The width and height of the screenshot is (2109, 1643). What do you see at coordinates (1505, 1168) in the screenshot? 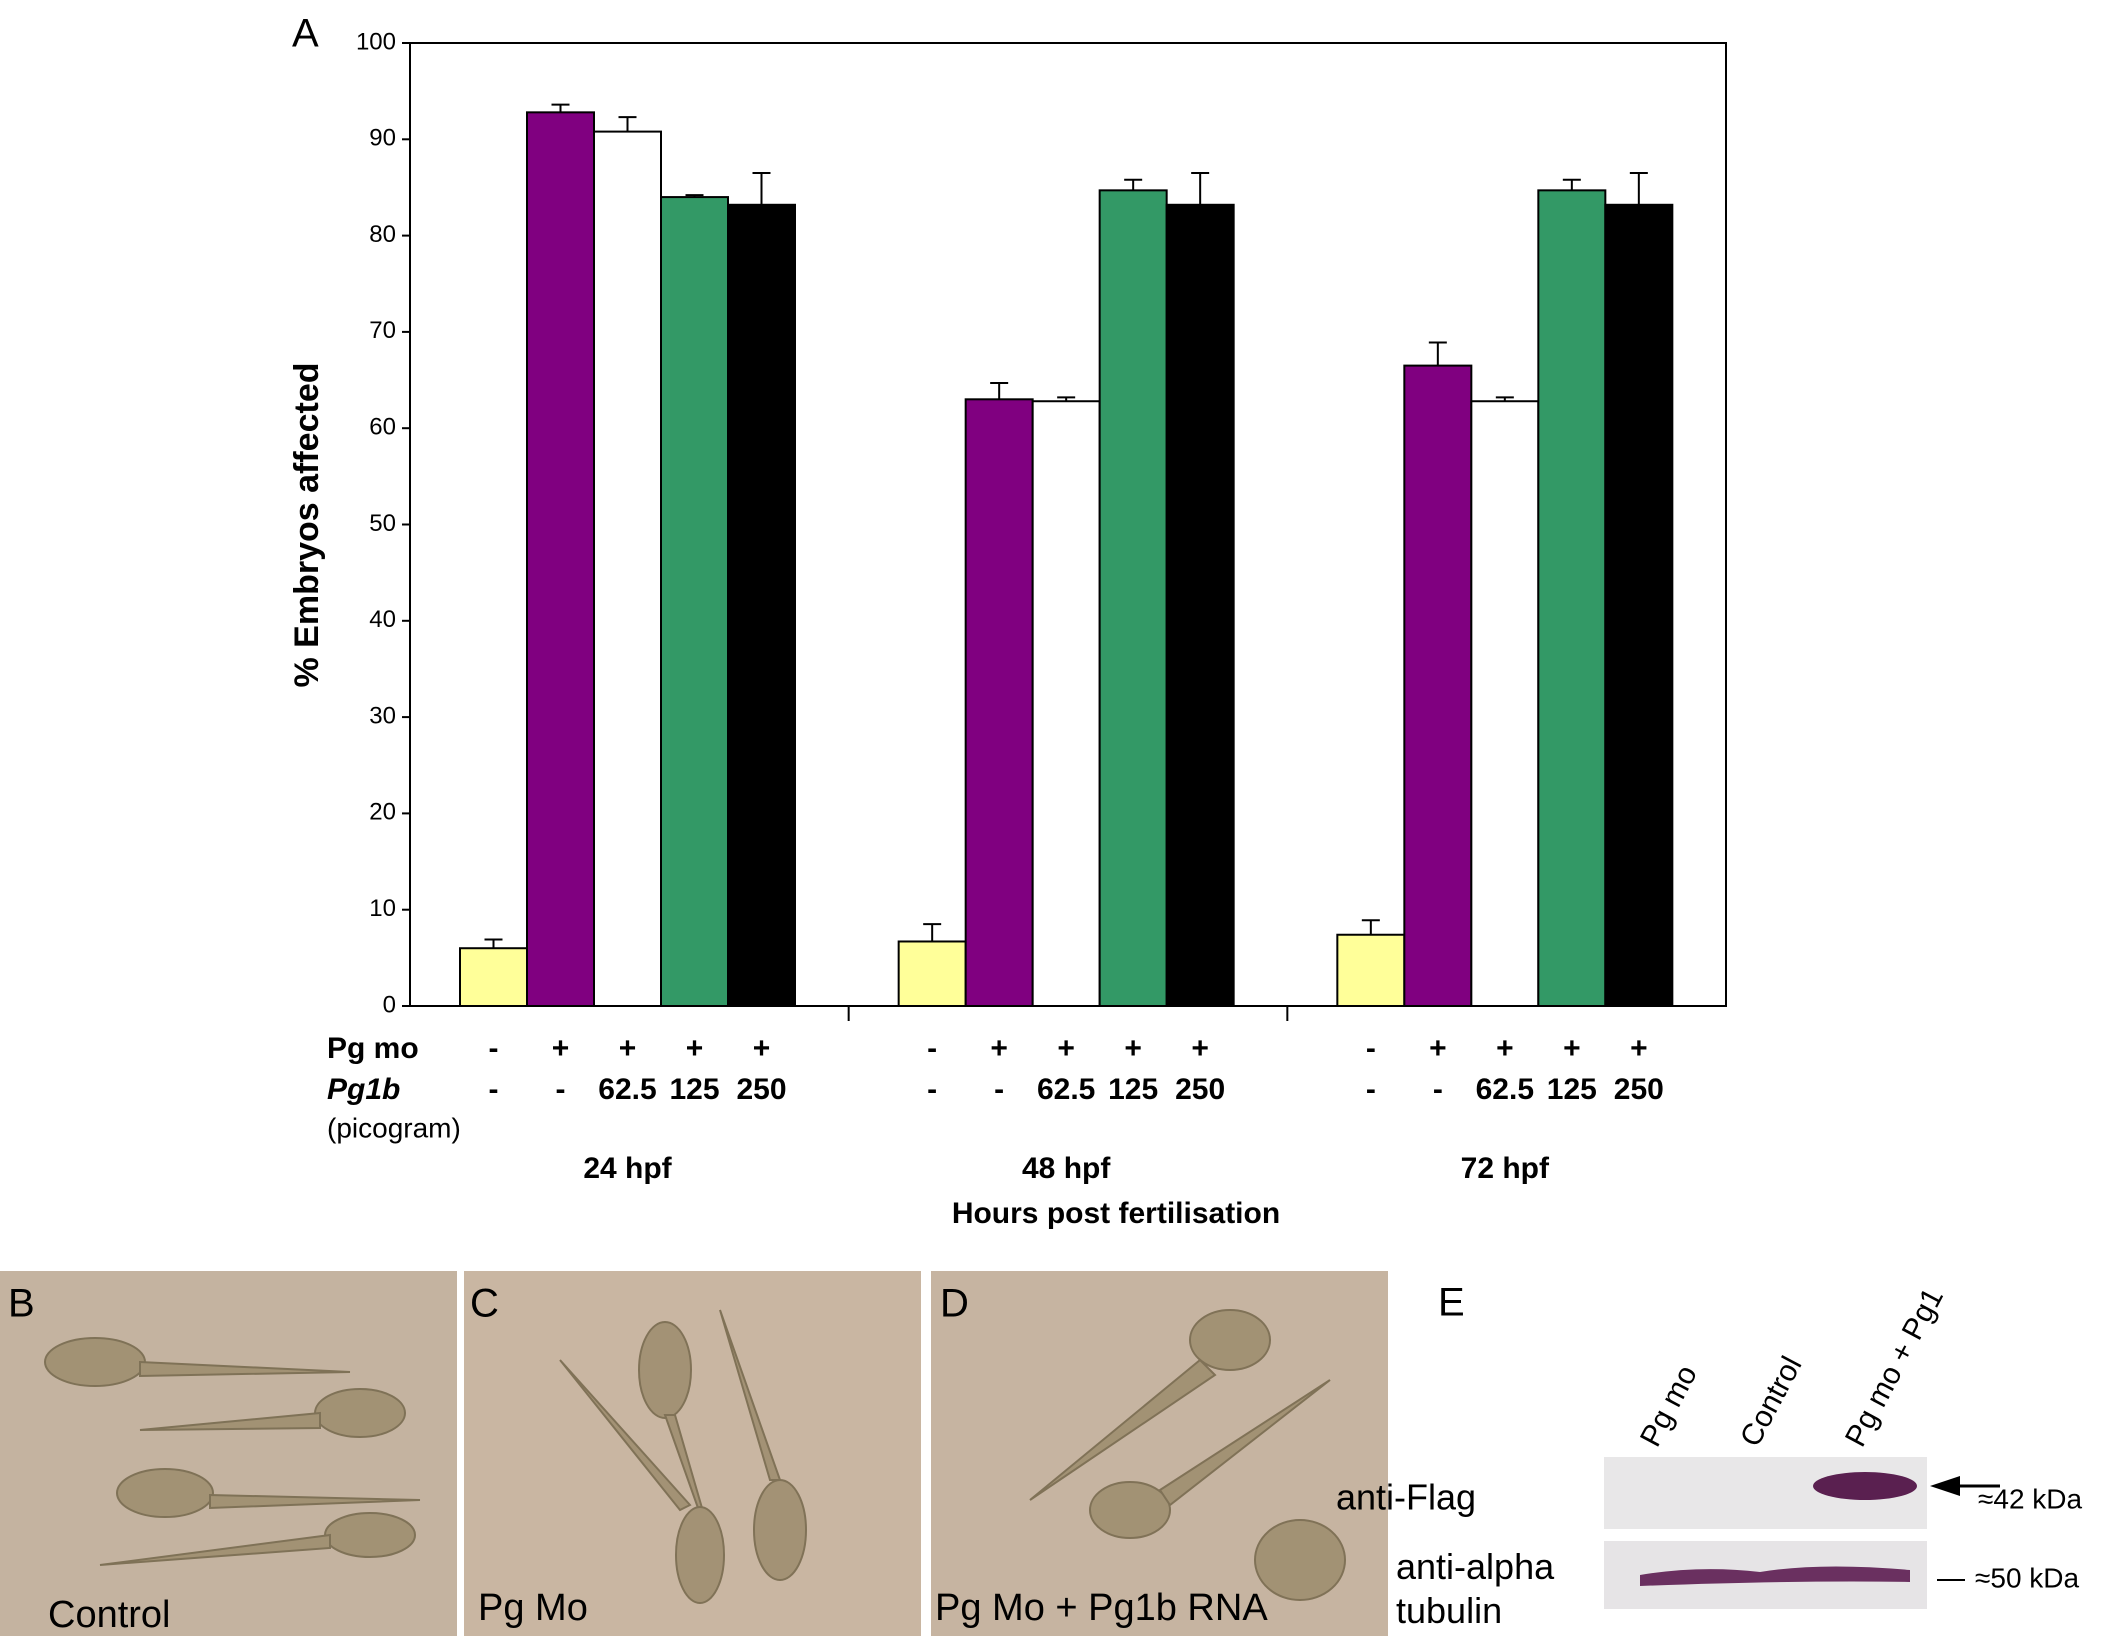
I see `x-tick-label: 72 hpf` at bounding box center [1505, 1168].